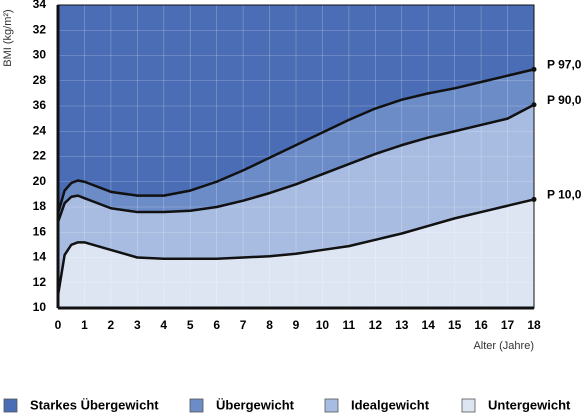 The height and width of the screenshot is (415, 586). Describe the element at coordinates (243, 325) in the screenshot. I see `x-tick-label: 7` at that location.